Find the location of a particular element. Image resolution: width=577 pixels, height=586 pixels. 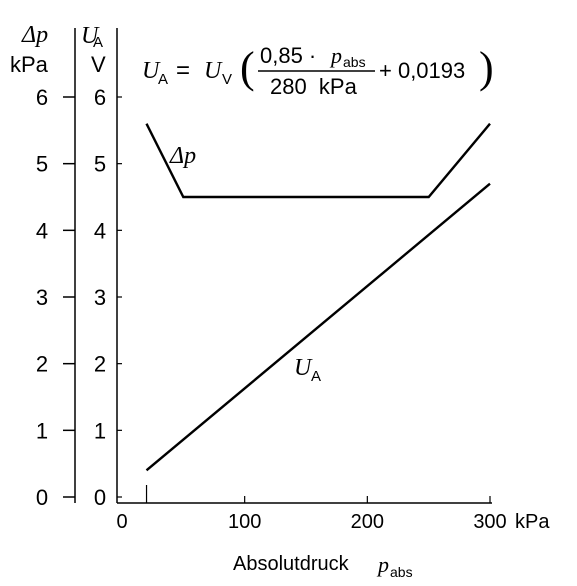

right-tick-label-4: 4 is located at coordinates (100, 230).